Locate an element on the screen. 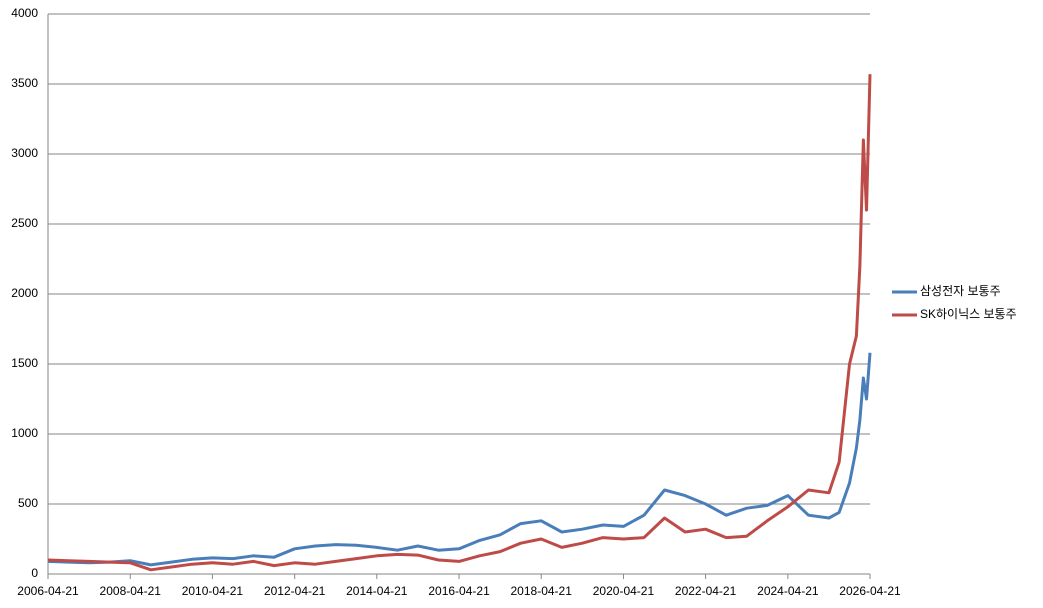 This screenshot has width=1043, height=608. y-tick-label: 3500 is located at coordinates (24, 83).